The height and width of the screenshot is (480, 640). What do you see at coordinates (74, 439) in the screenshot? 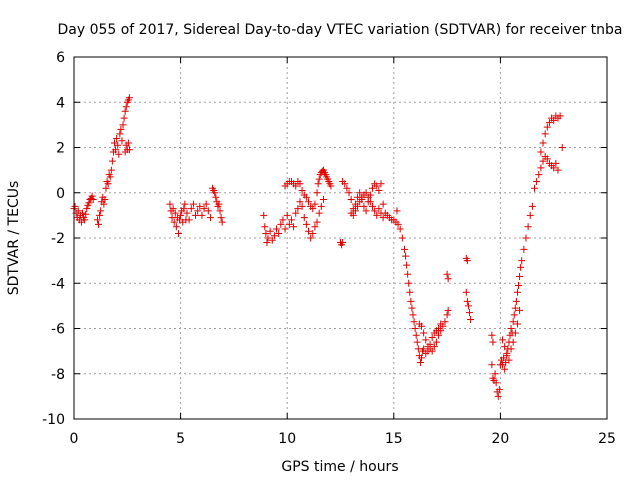
I see `x-tick-label: 0` at bounding box center [74, 439].